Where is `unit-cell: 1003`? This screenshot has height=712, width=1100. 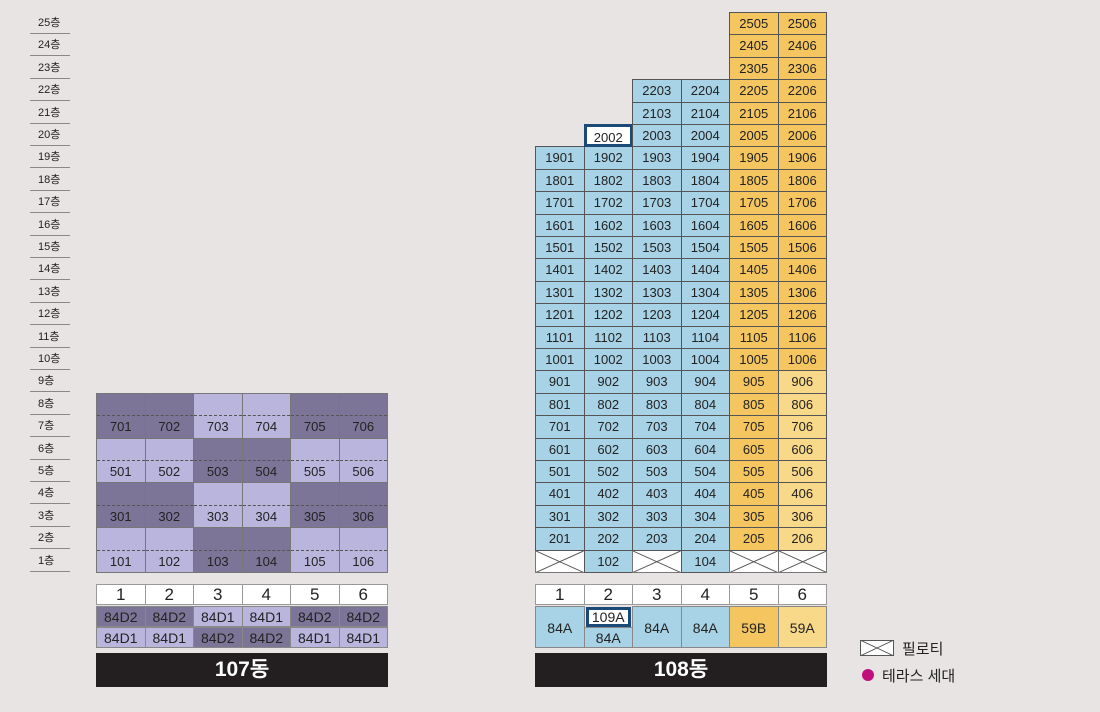 unit-cell: 1003 is located at coordinates (657, 360).